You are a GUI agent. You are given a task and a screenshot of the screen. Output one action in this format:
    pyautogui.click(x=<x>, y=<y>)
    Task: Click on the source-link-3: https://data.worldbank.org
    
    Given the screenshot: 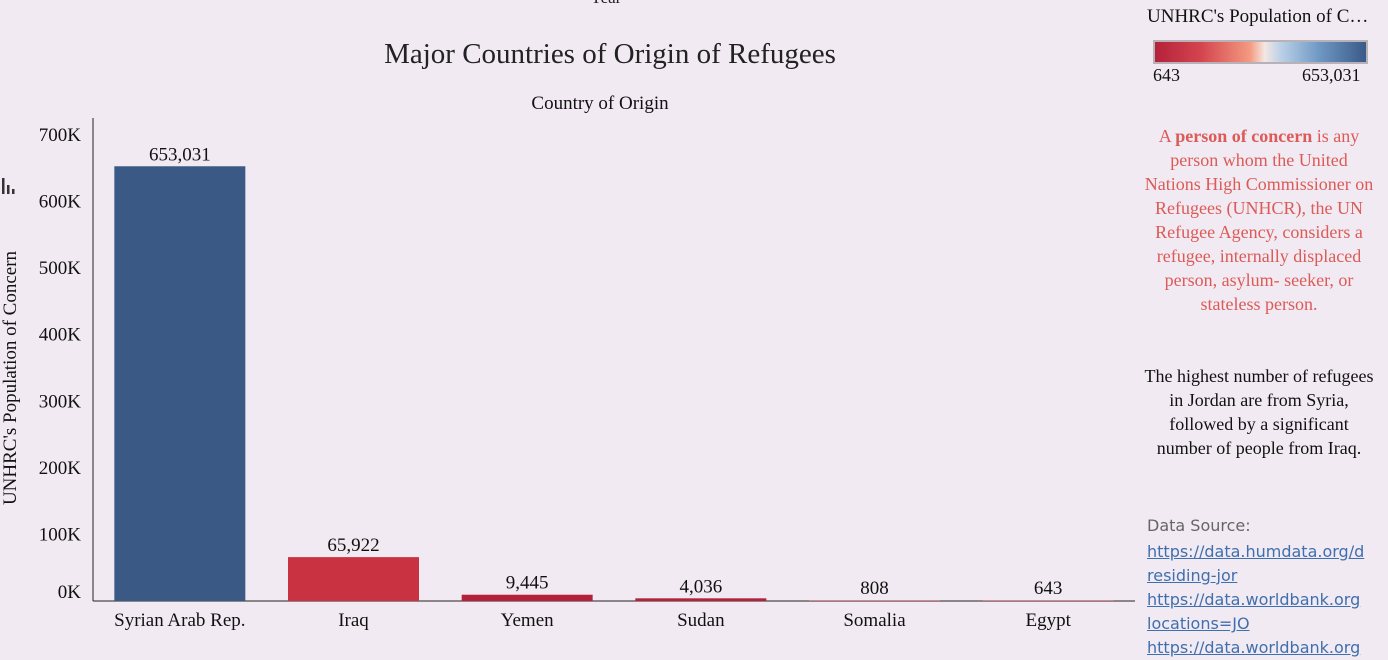 What is the action you would take?
    pyautogui.click(x=1254, y=647)
    